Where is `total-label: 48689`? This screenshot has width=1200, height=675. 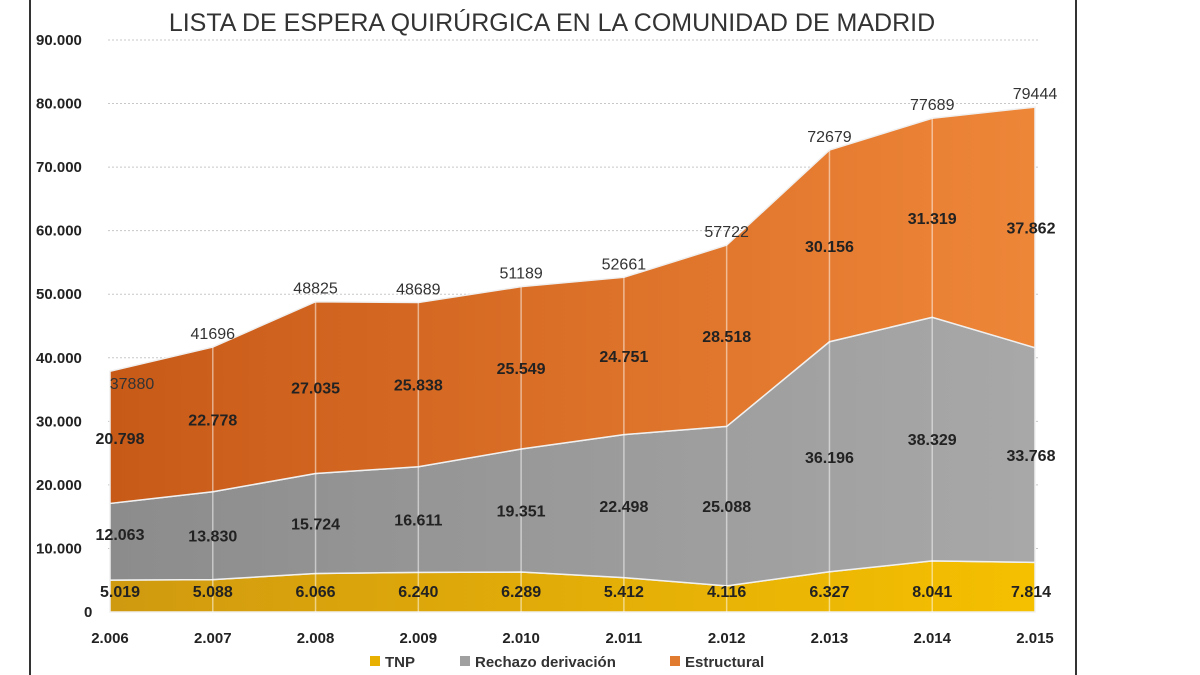
total-label: 48689 is located at coordinates (418, 290).